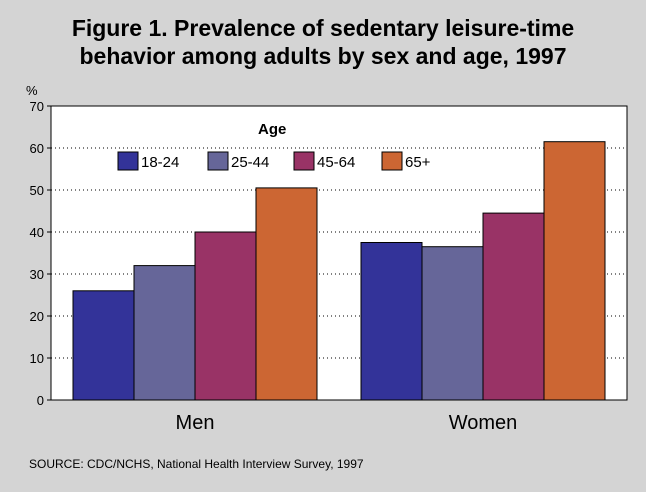 The height and width of the screenshot is (492, 646). I want to click on bar-men-65plus, so click(286, 294).